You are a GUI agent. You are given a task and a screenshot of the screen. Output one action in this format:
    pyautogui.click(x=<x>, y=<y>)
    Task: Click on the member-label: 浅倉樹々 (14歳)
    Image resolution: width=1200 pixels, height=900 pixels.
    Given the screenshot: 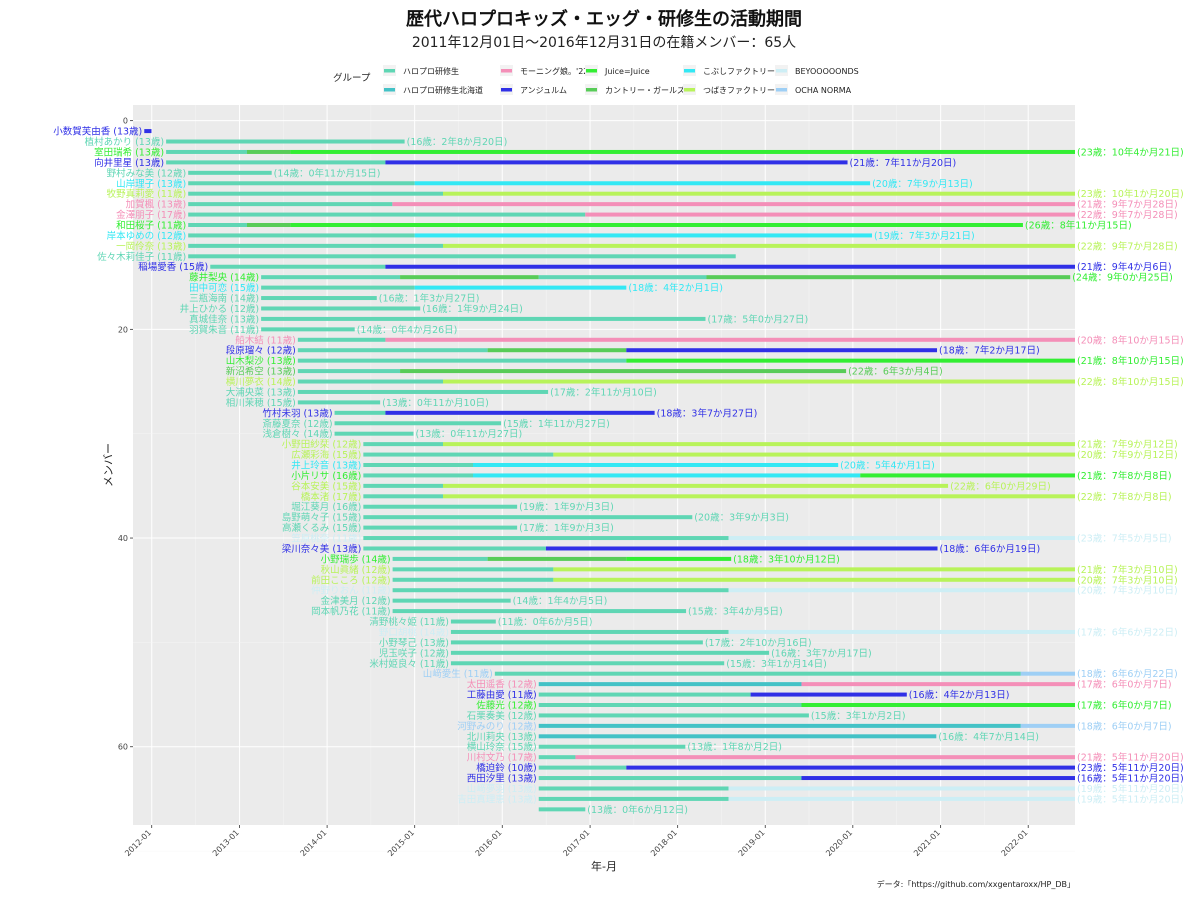 What is the action you would take?
    pyautogui.click(x=298, y=434)
    